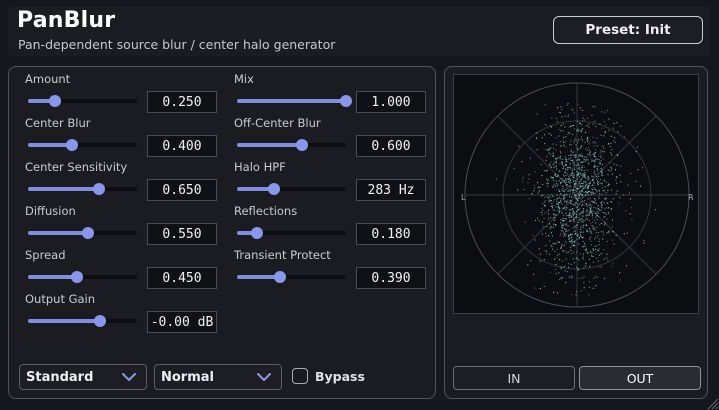  I want to click on param-output-gain: Output Gain -0.00 dB, so click(130, 314).